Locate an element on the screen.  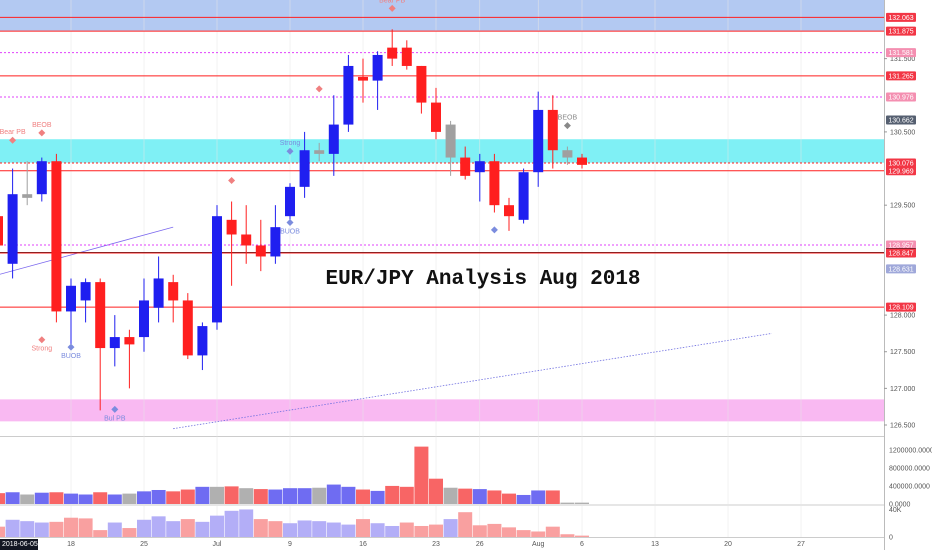
time-label-4: 9 is located at coordinates (290, 544).